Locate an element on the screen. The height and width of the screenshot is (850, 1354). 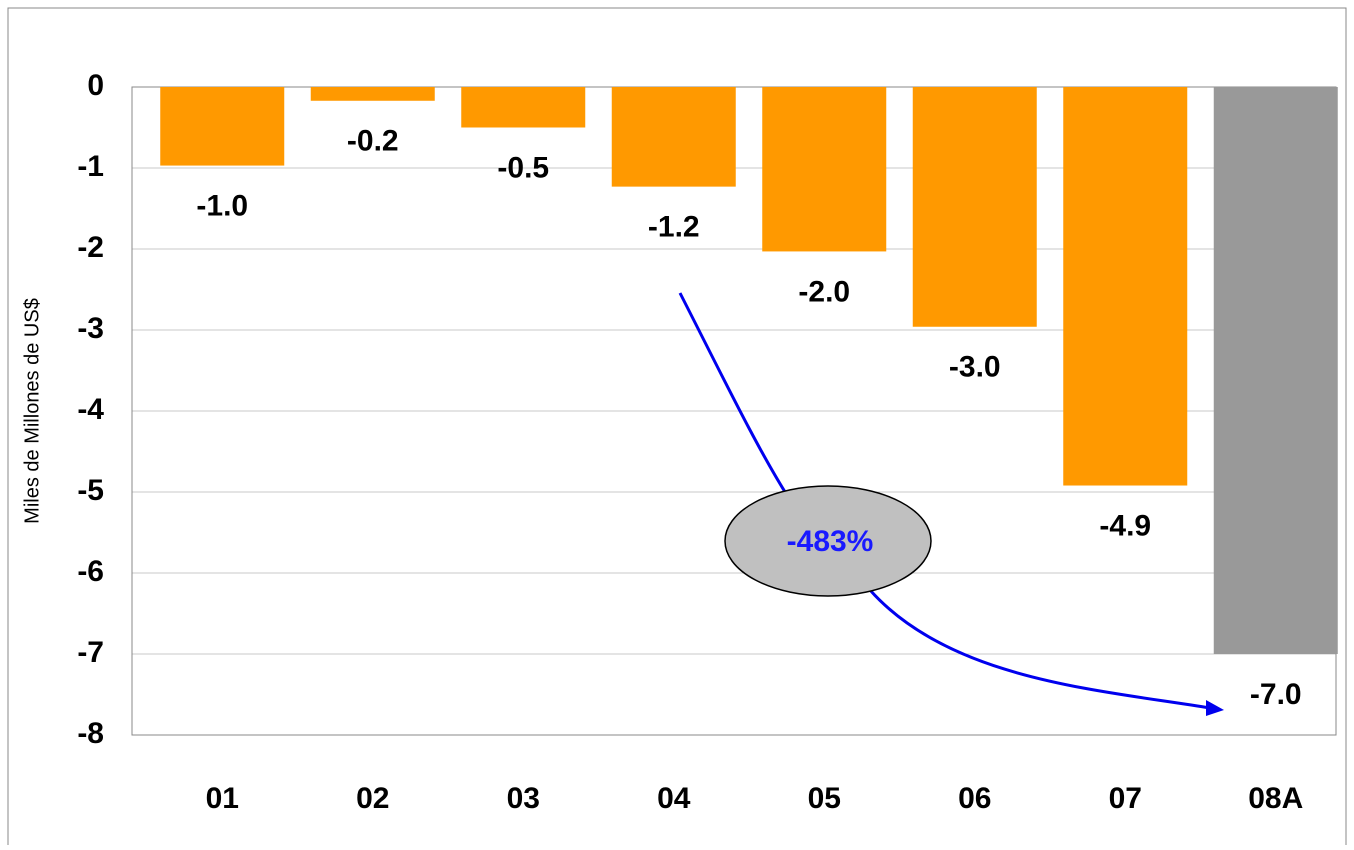
value-label: -0.5 is located at coordinates (523, 167).